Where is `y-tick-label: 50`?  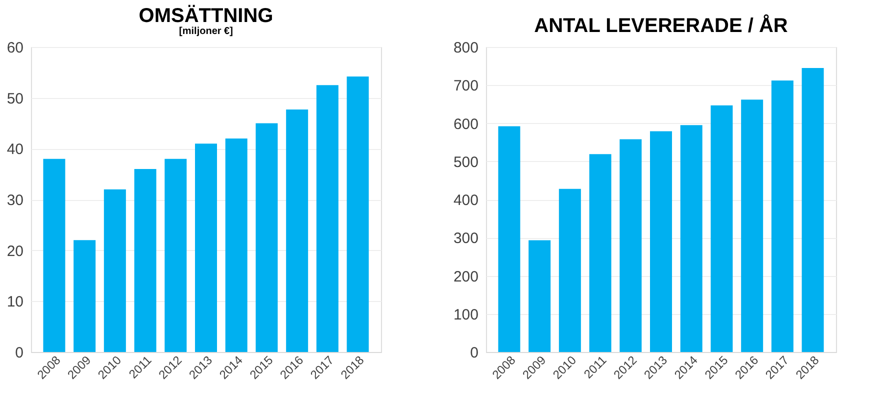 y-tick-label: 50 is located at coordinates (15, 99).